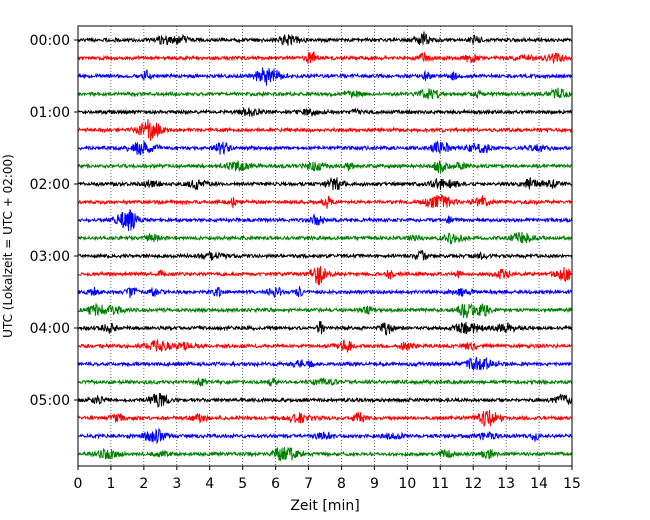 The height and width of the screenshot is (520, 650). Describe the element at coordinates (473, 484) in the screenshot. I see `x-tick-label-12: 12` at that location.